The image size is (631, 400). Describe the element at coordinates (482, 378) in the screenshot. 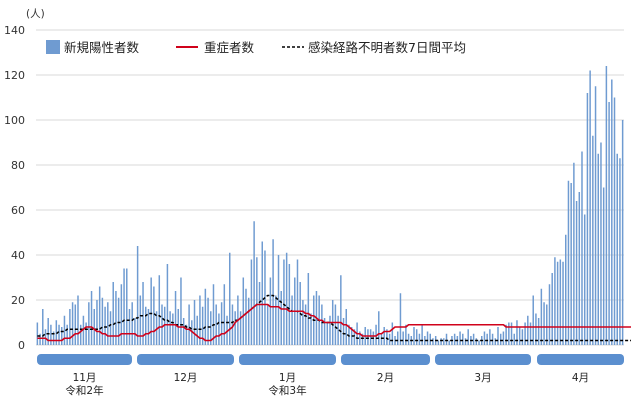

I see `month-label: 3月` at that location.